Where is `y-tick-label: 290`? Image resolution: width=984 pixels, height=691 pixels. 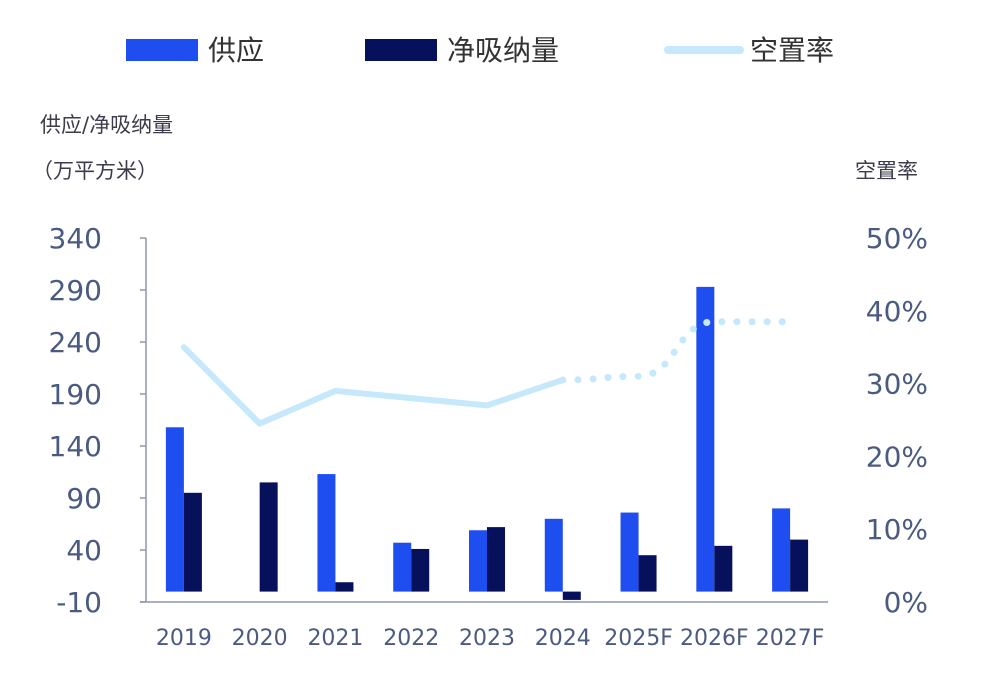
y-tick-label: 290 is located at coordinates (75, 290).